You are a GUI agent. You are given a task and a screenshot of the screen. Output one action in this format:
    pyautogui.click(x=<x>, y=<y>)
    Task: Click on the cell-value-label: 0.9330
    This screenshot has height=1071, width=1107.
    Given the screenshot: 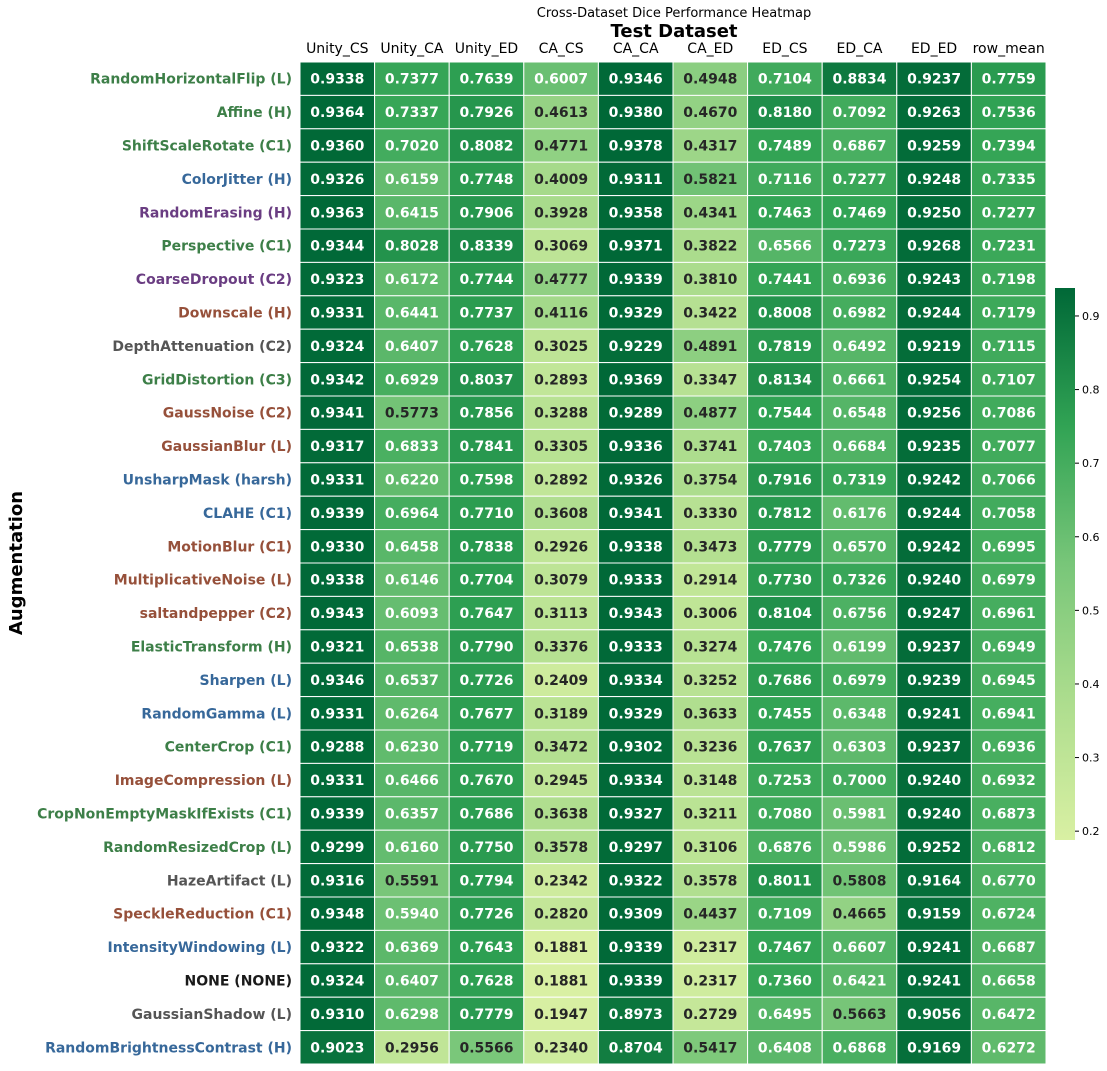 What is the action you would take?
    pyautogui.click(x=337, y=547)
    